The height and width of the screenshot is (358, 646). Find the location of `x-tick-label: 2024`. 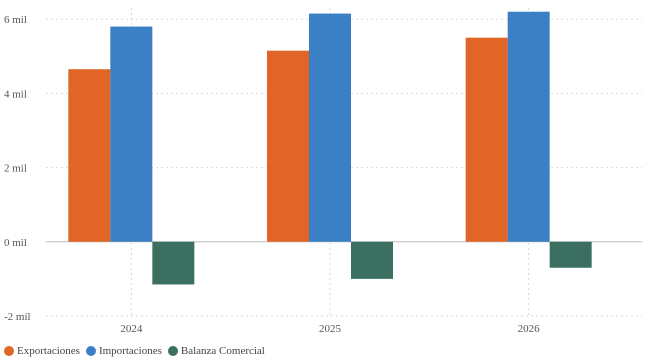

x-tick-label: 2024 is located at coordinates (131, 329).